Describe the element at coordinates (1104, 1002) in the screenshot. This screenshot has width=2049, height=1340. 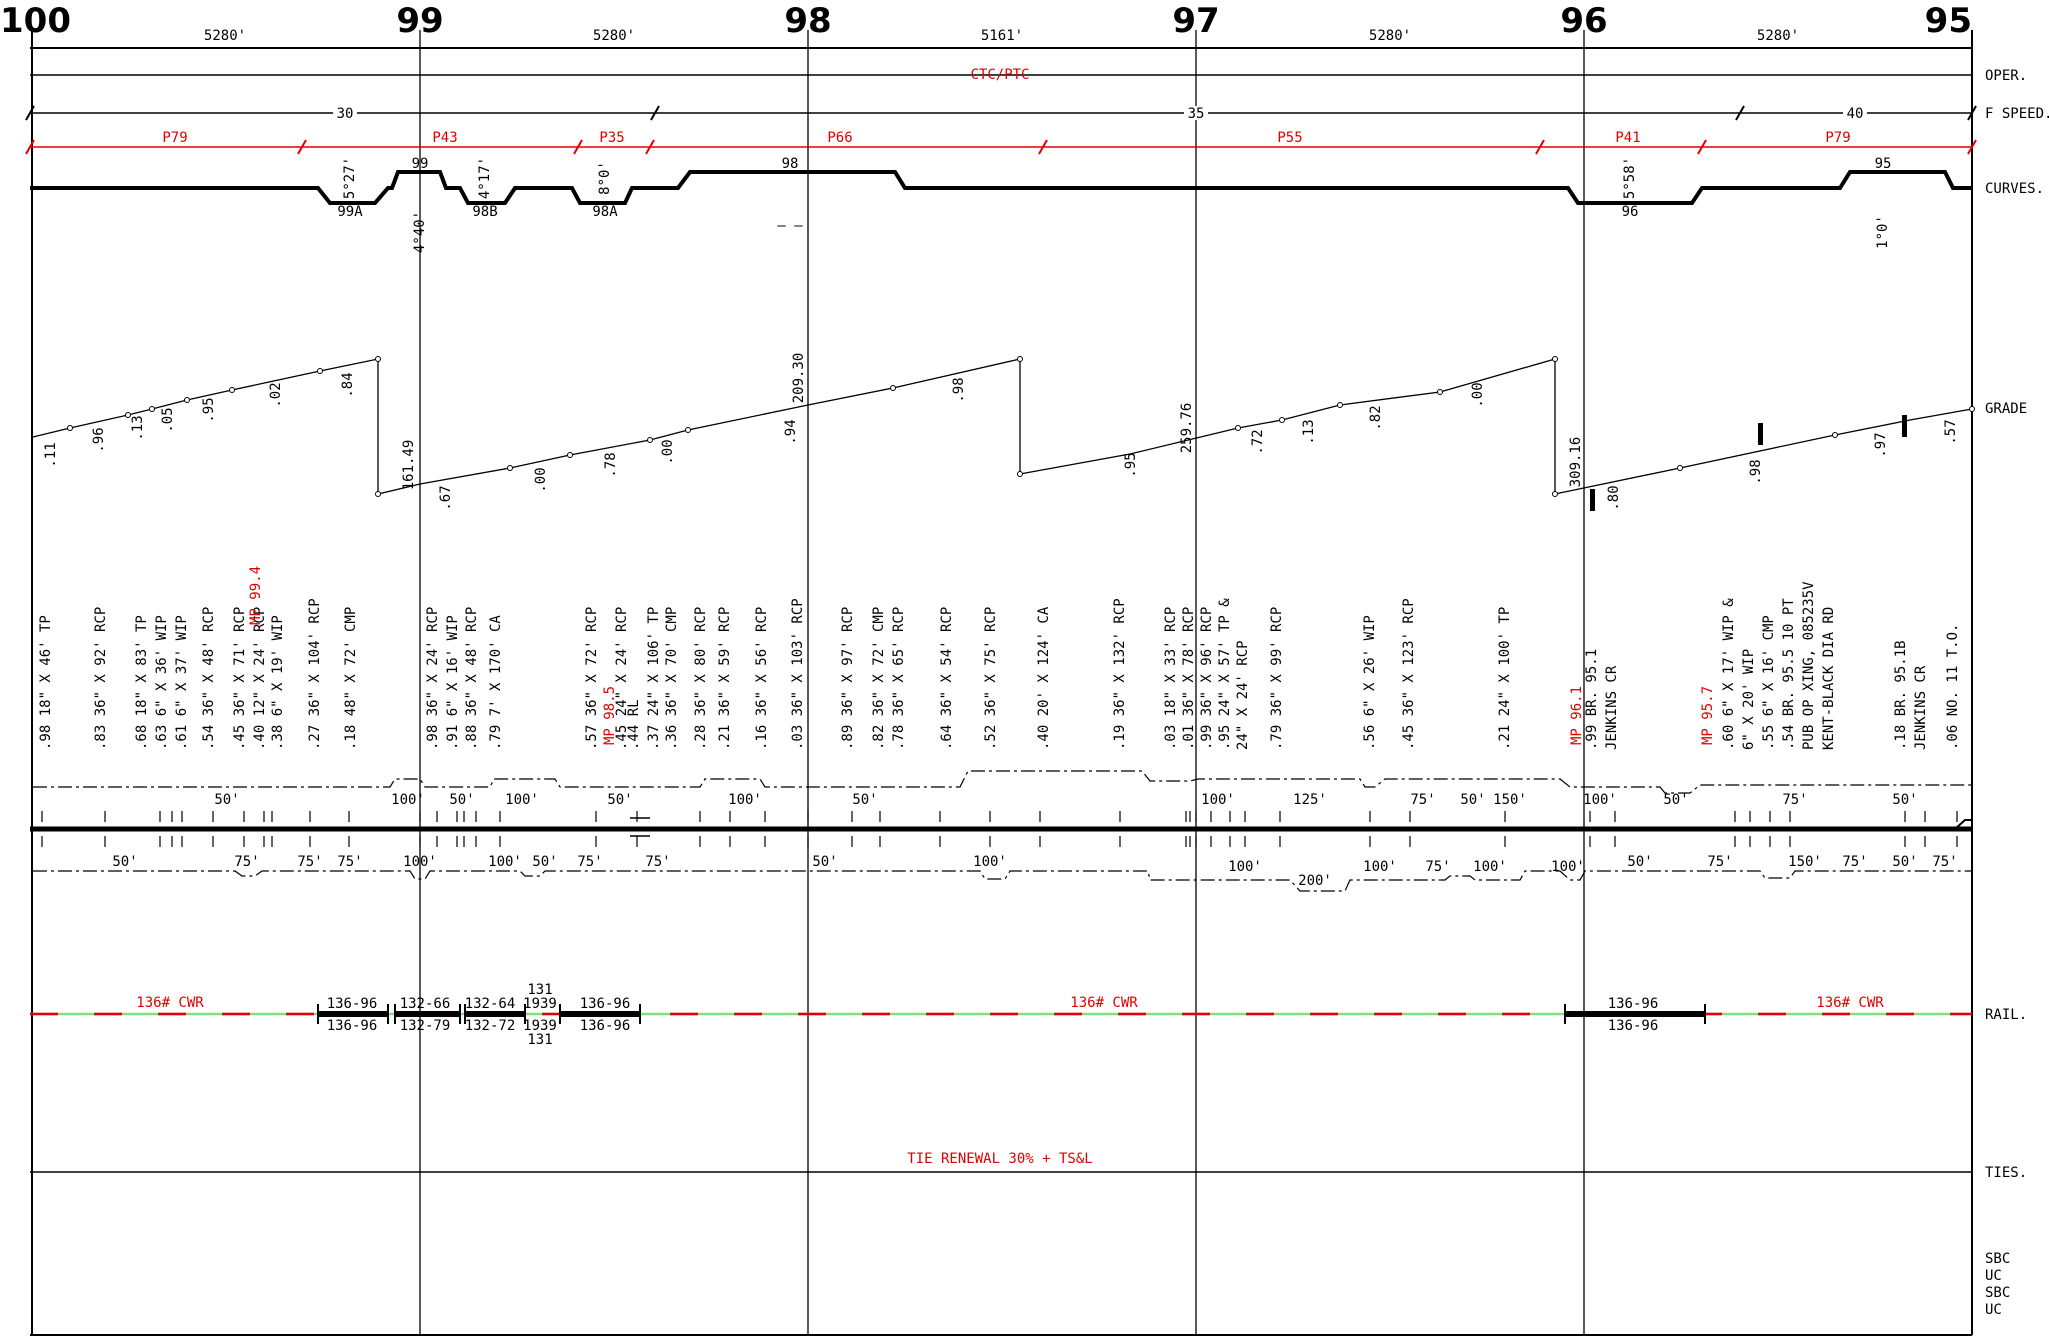
I see `rail-cwr-bg` at that location.